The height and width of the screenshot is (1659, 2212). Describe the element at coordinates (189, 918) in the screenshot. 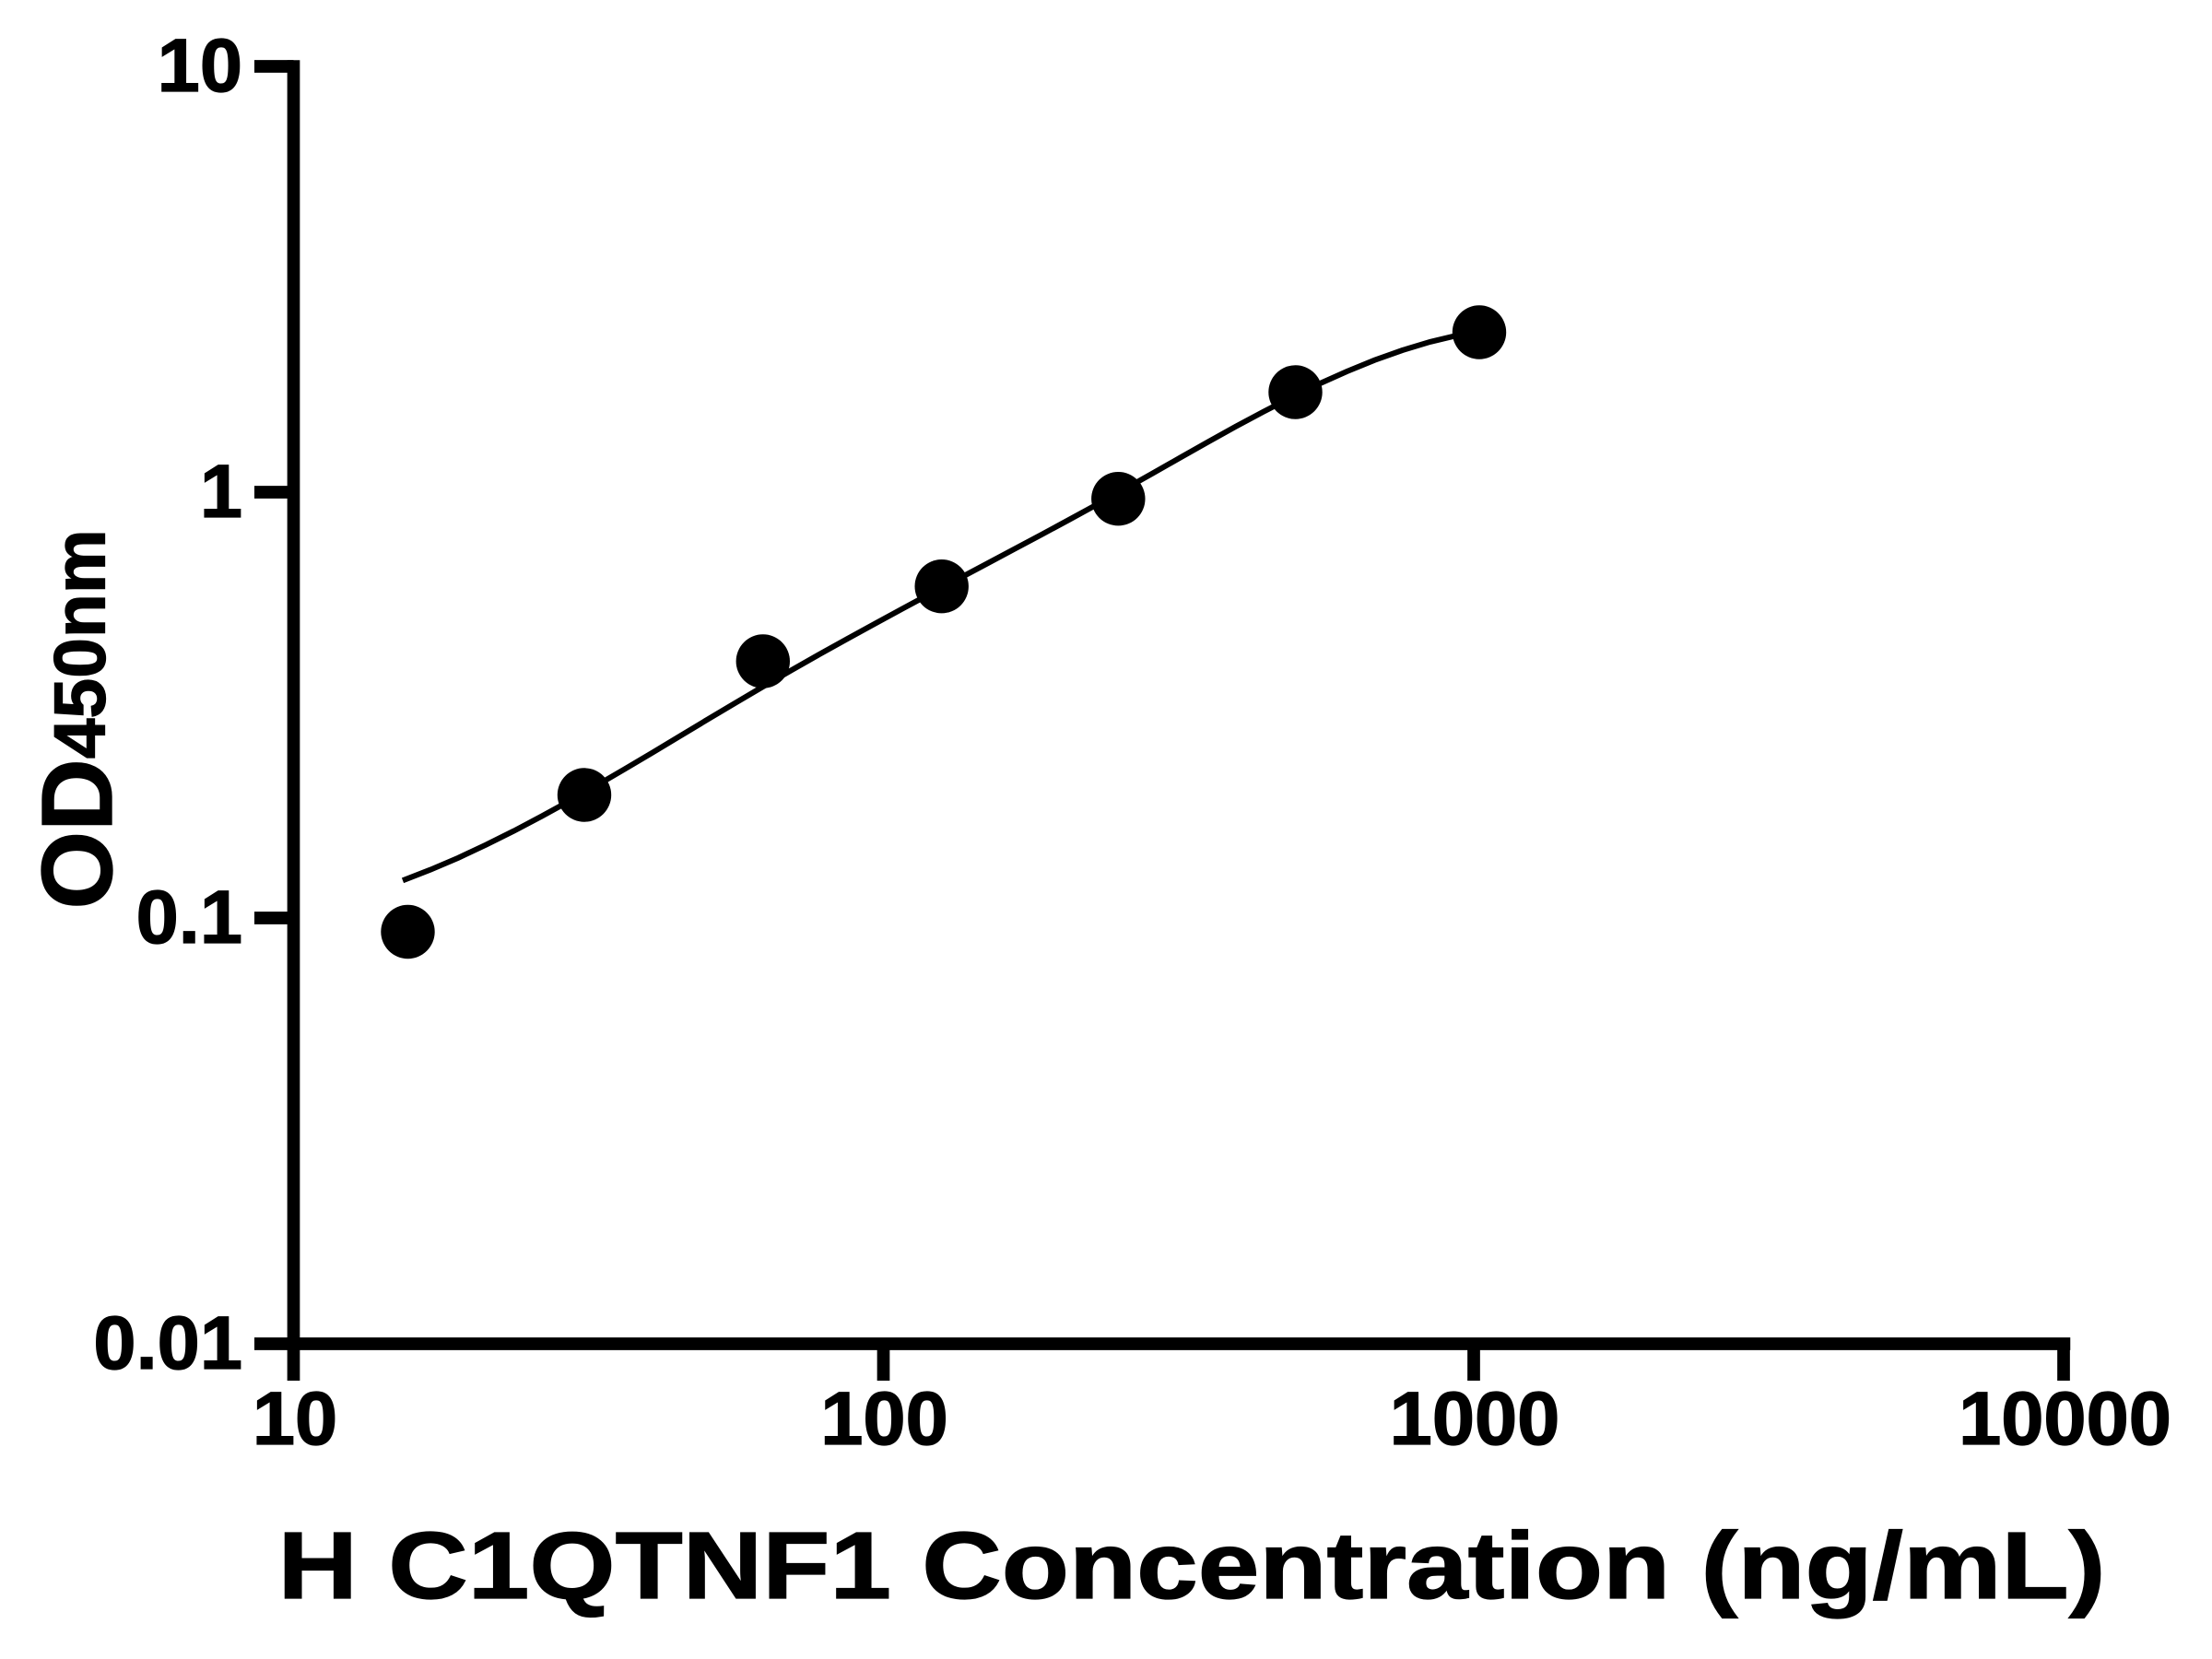

I see `svg-text: 0.1` at that location.